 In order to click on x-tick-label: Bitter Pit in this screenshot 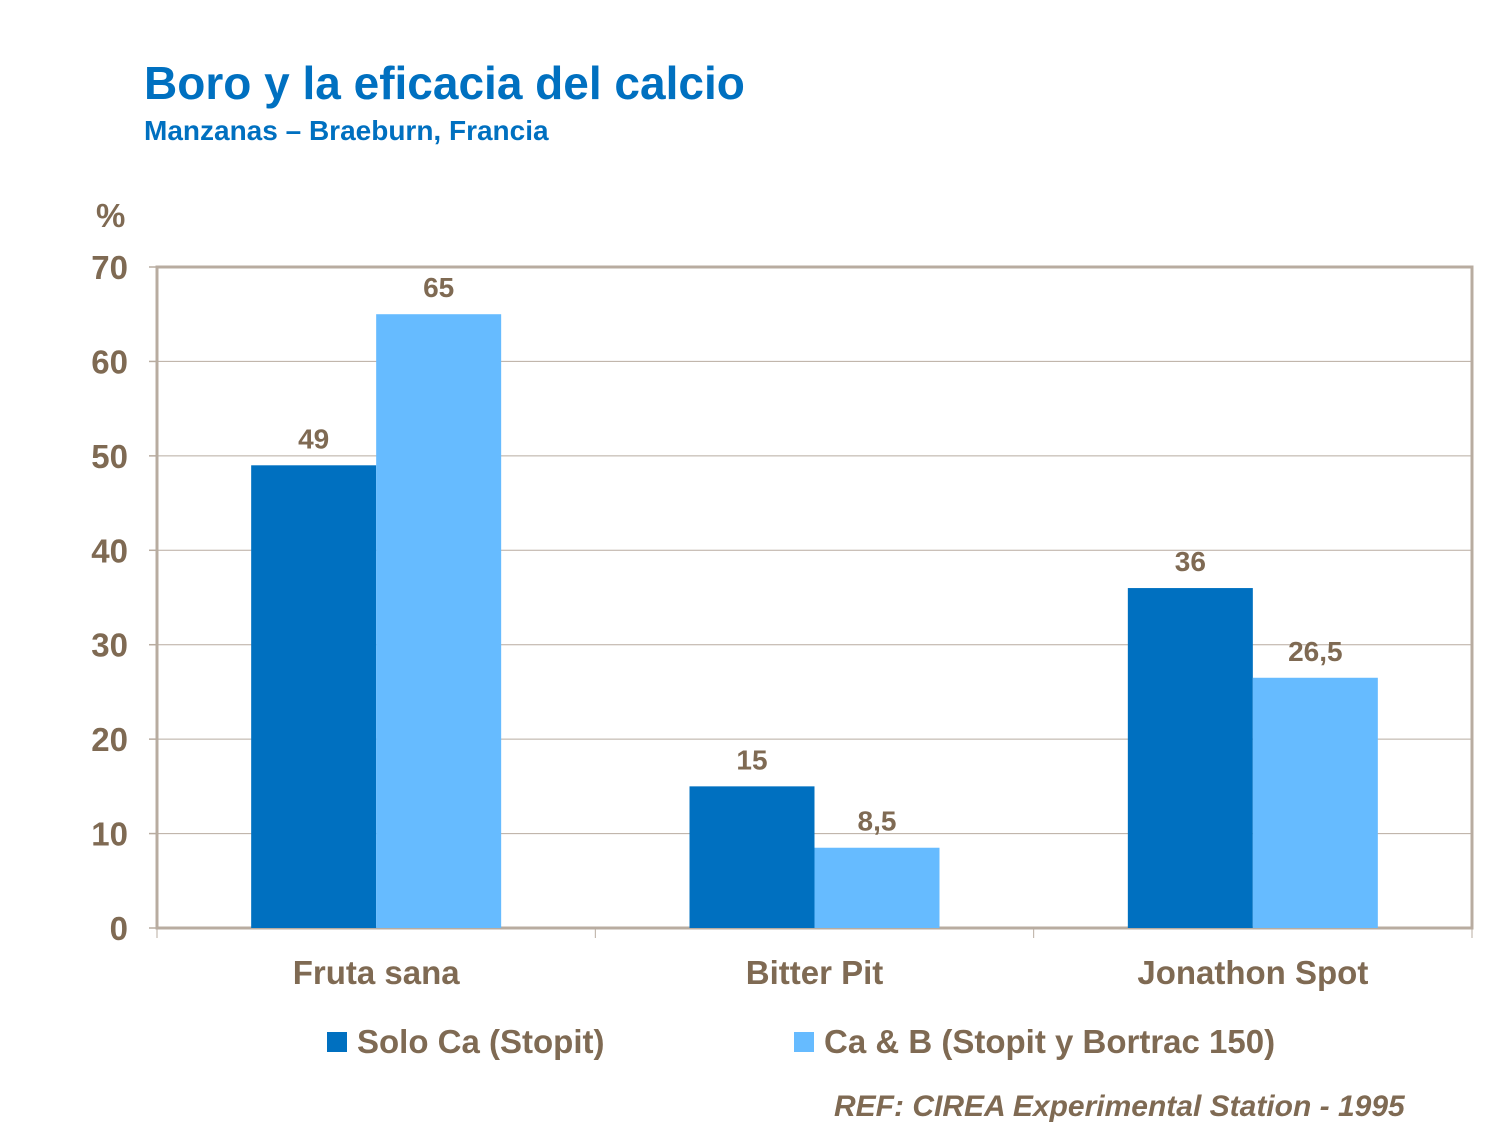, I will do `click(815, 972)`.